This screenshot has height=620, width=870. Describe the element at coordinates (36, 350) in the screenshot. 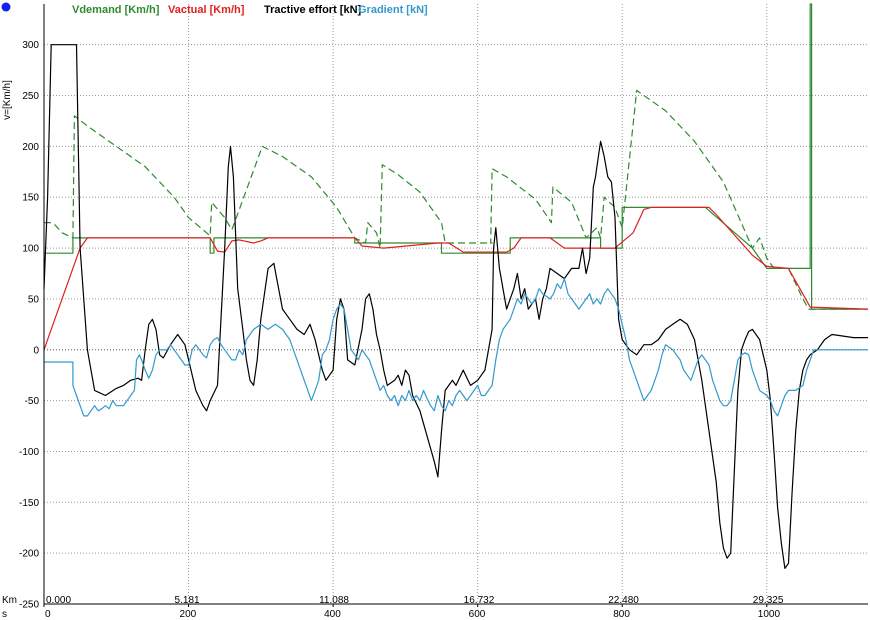

I see `y-tick-label: 0` at that location.